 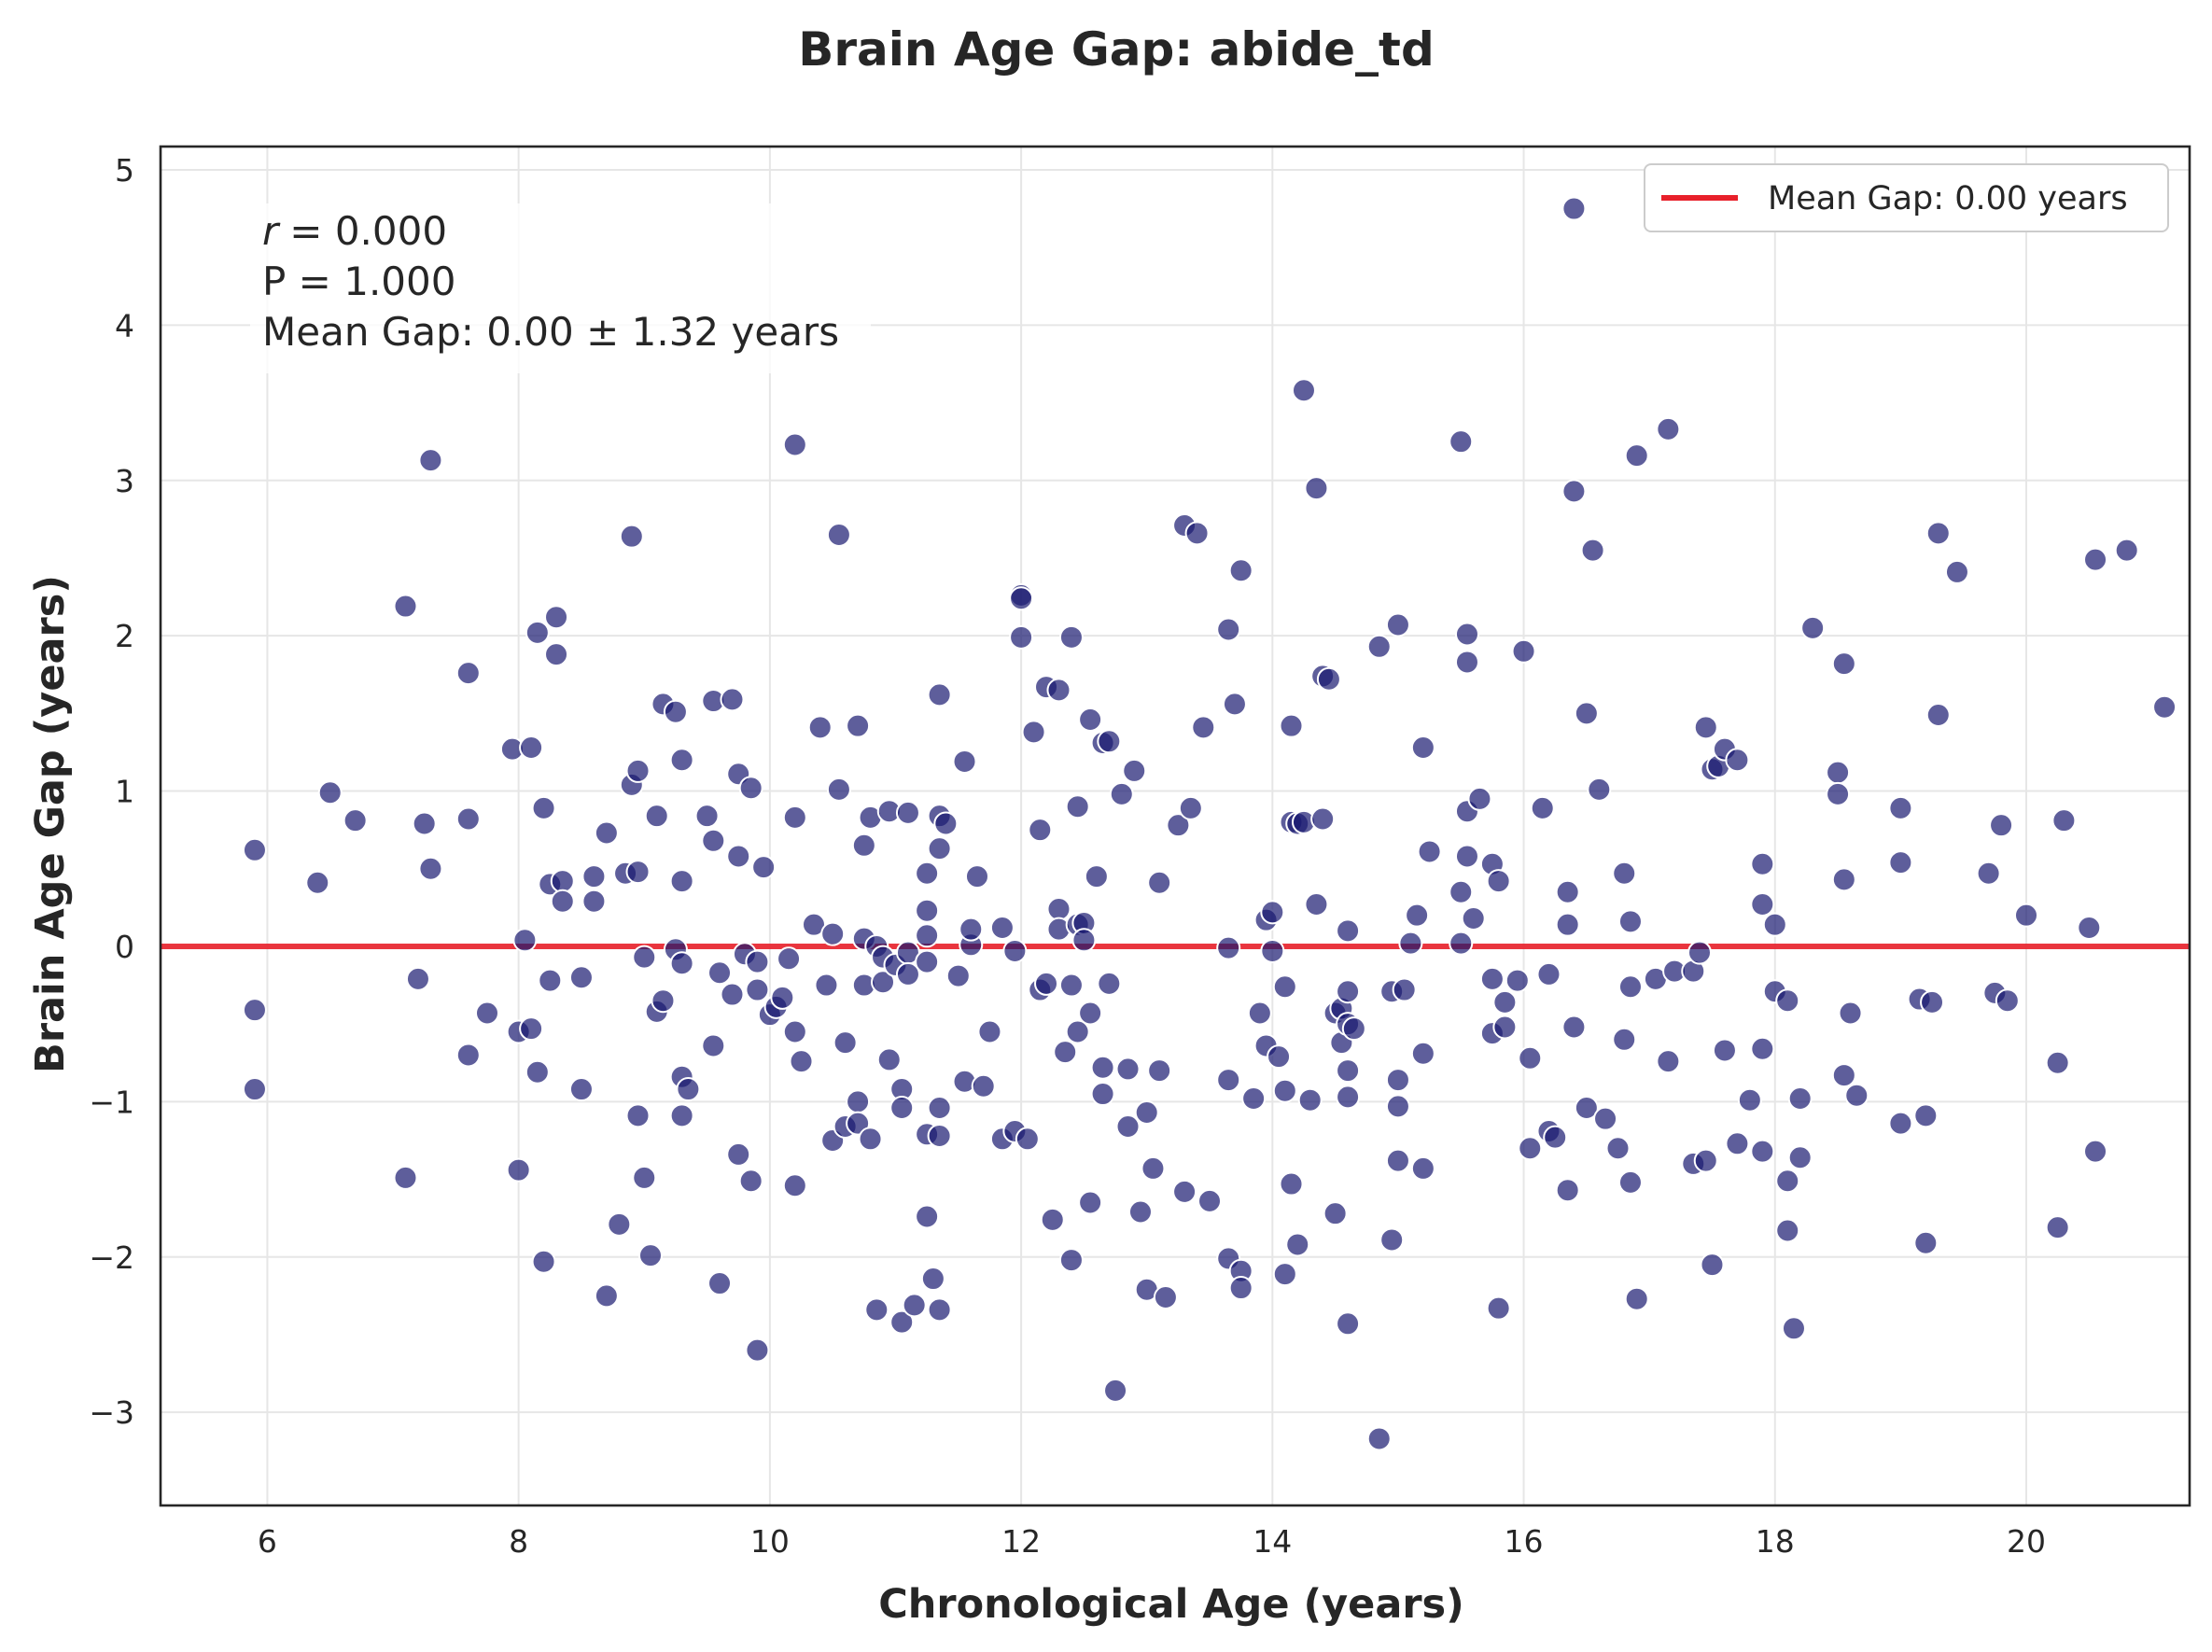 I want to click on x-tick-label: 18, so click(x=1775, y=1541).